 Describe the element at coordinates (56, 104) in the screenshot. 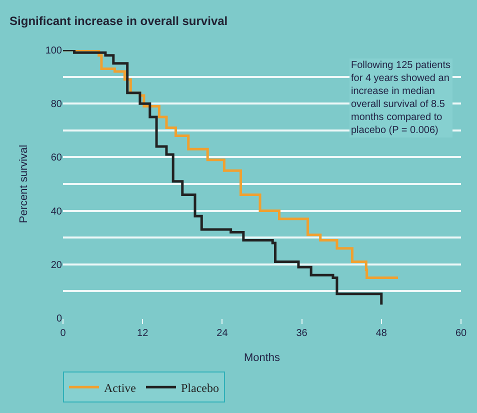

I see `y-tick-label: 80` at that location.